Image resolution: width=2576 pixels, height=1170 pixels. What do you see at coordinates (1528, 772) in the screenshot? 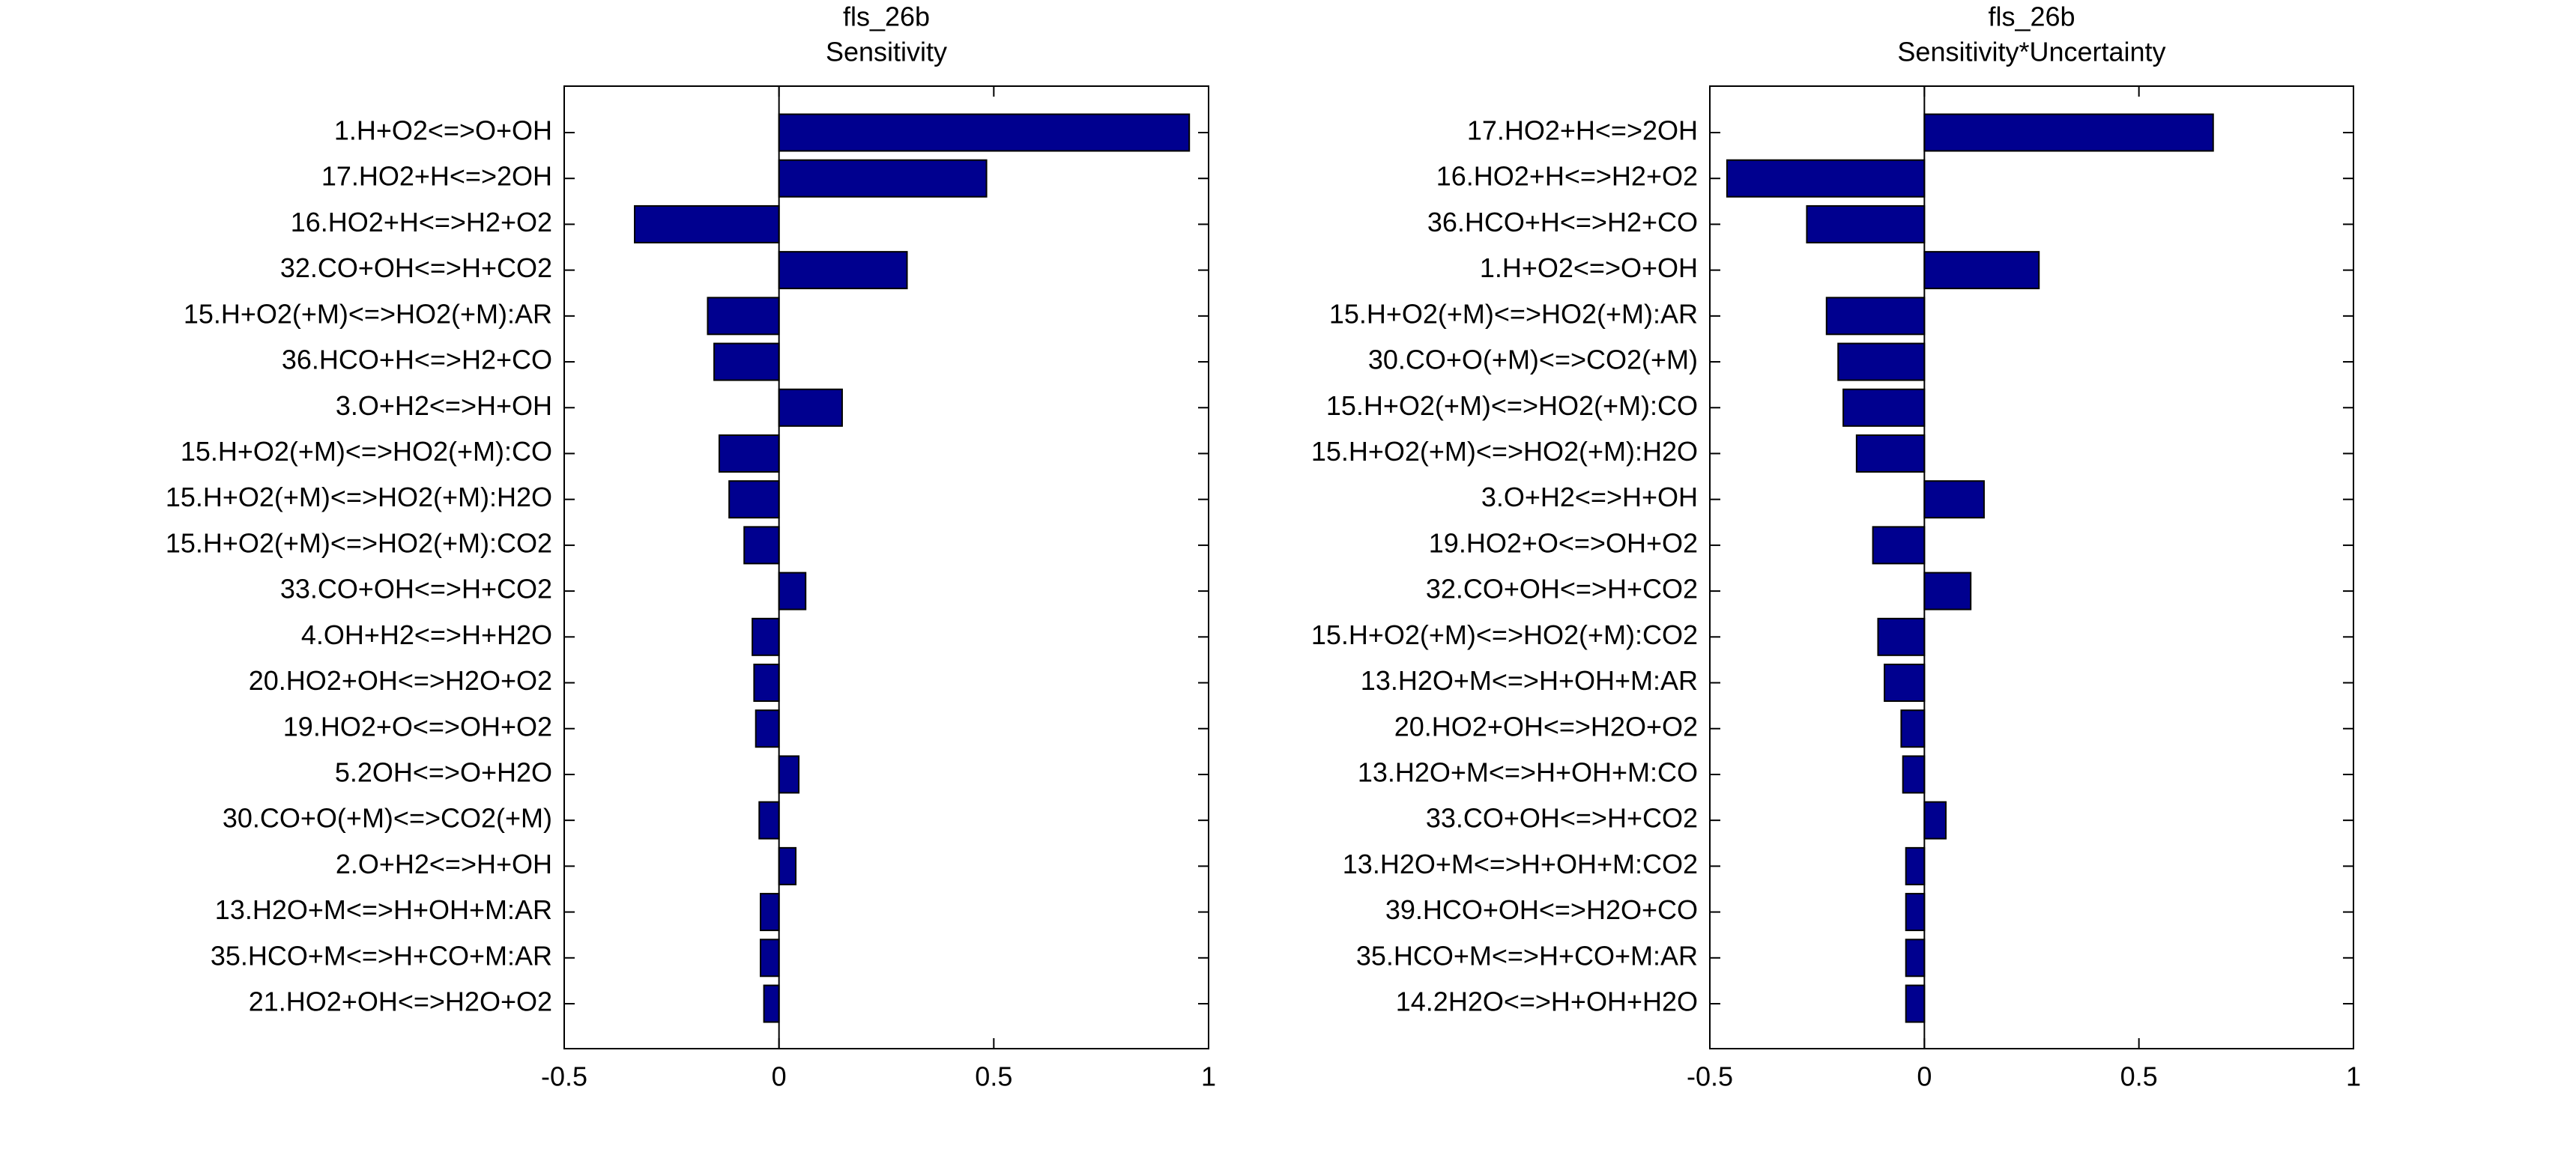
I see `y-tick-label: 13.H2O+M<=>H+OH+M:CO` at bounding box center [1528, 772].